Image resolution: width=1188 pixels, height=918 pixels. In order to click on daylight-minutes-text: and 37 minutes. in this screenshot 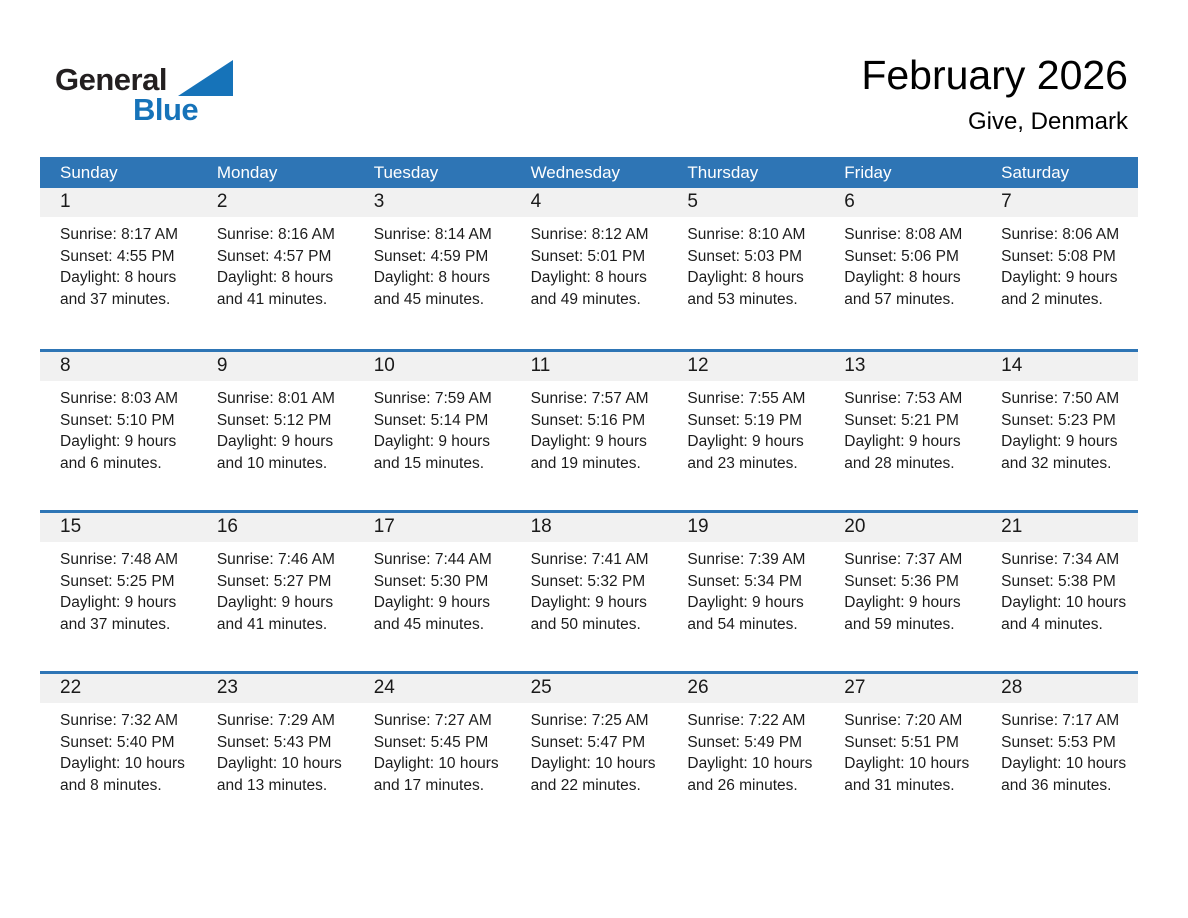, I will do `click(115, 624)`.